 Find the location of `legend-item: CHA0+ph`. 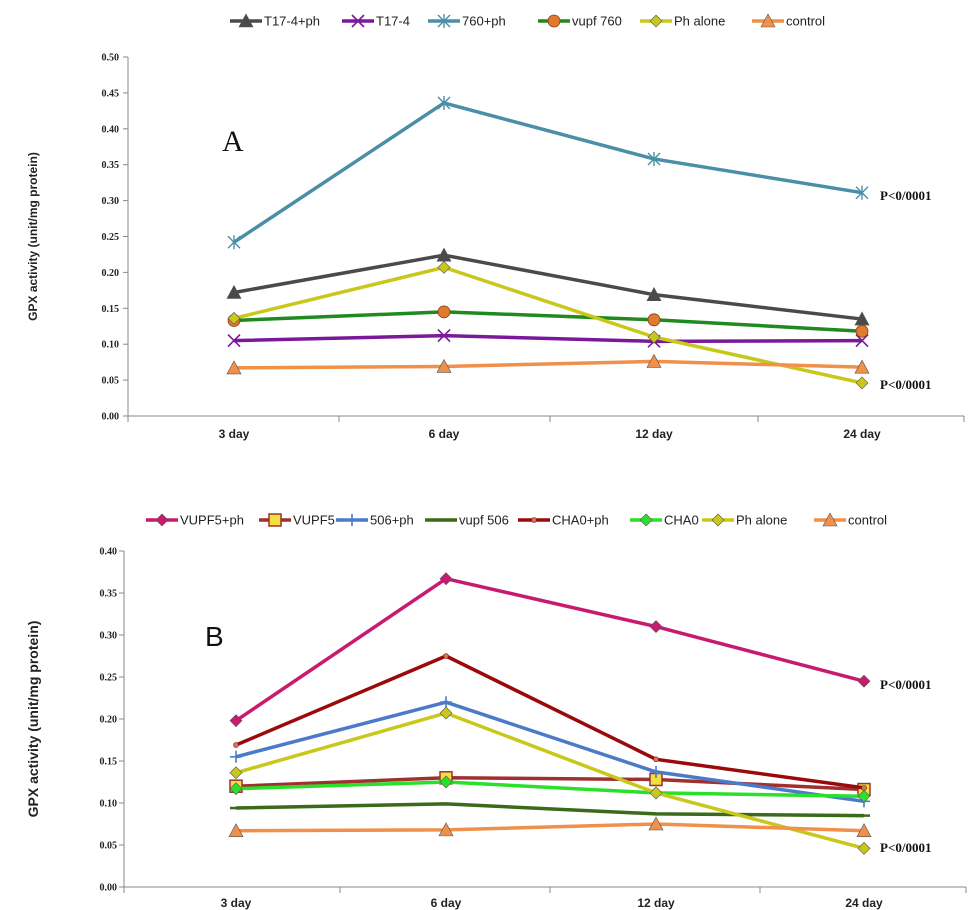

legend-item: CHA0+ph is located at coordinates (563, 520).